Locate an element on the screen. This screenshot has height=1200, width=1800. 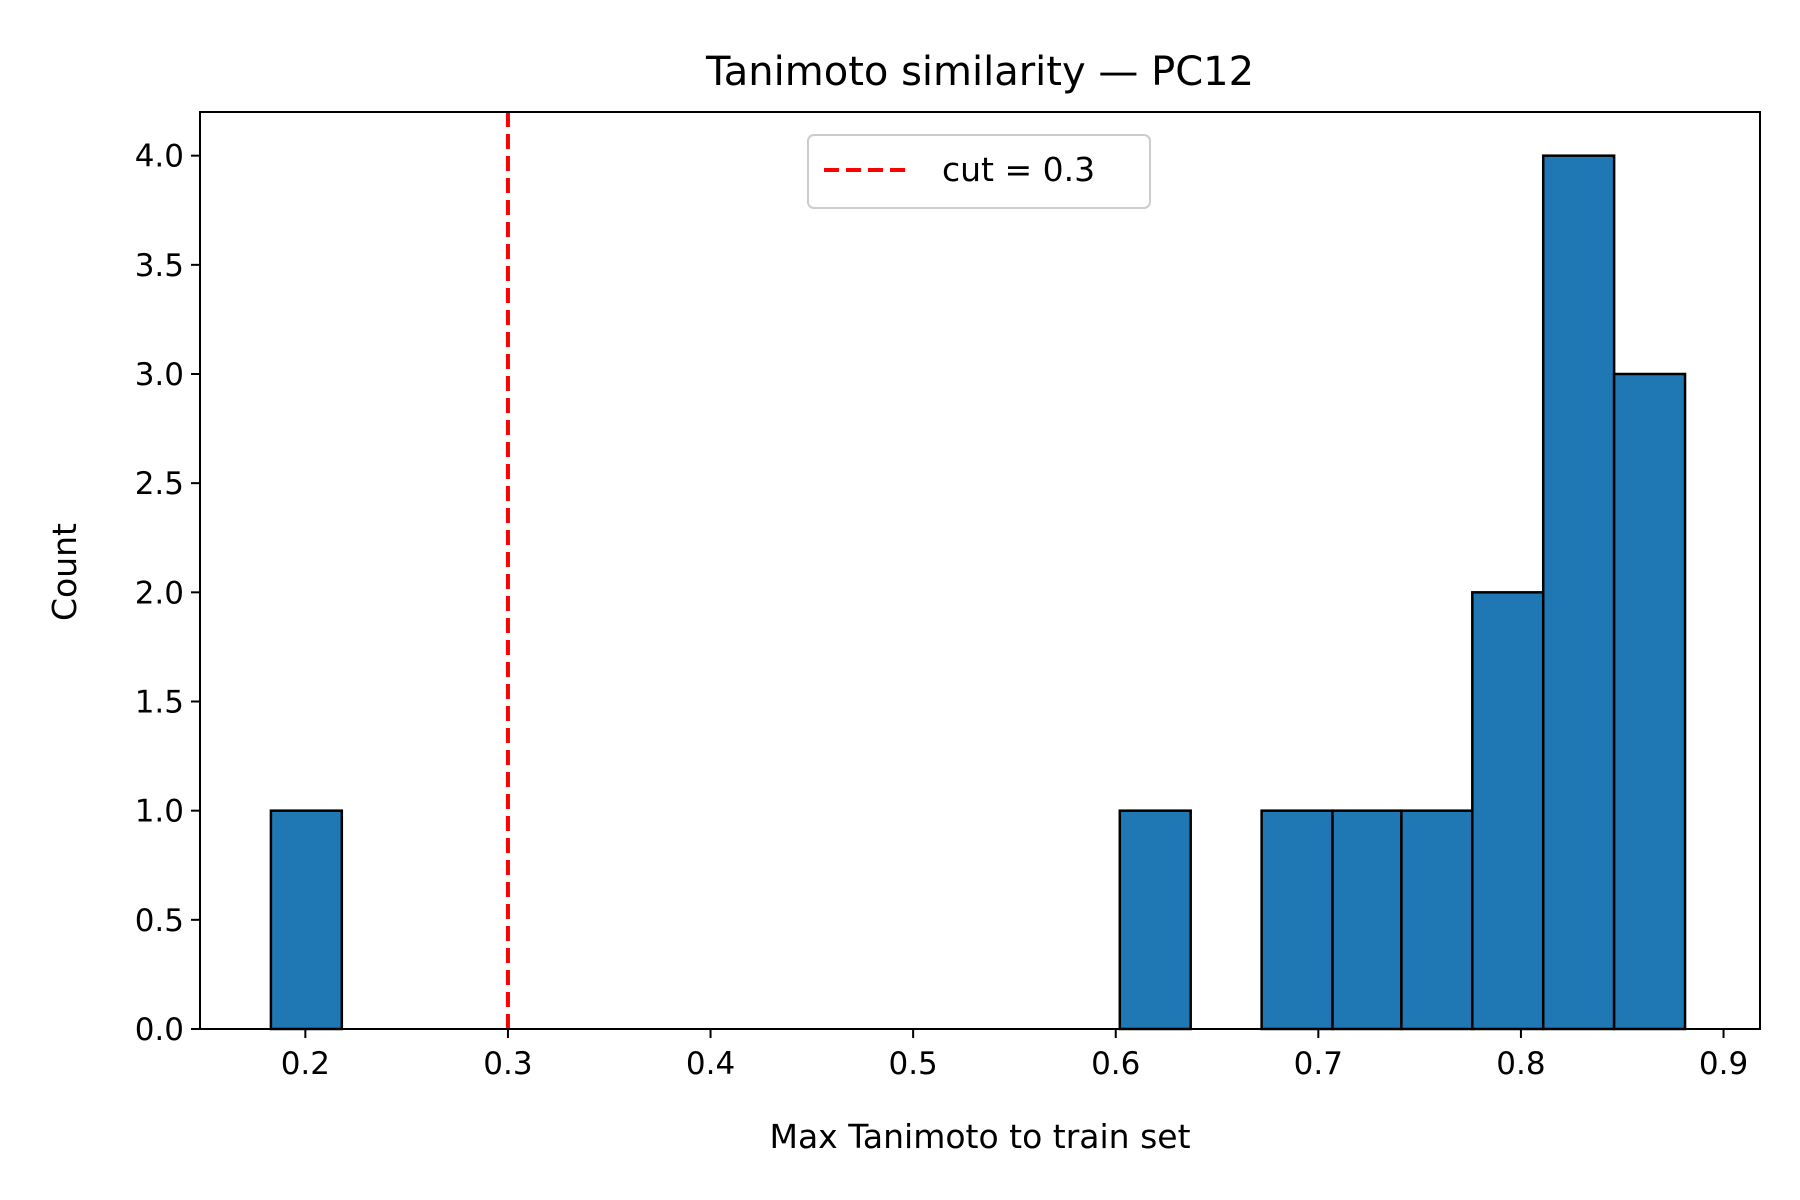
y-tick-label: 1.5 is located at coordinates (159, 703).